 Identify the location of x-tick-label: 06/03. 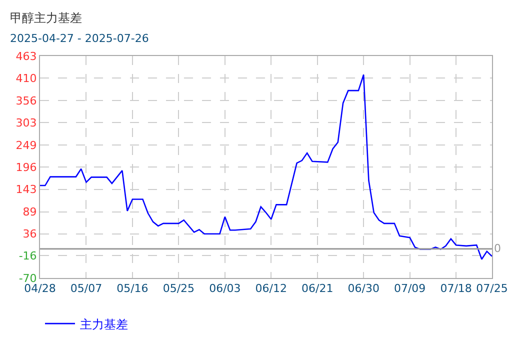
(225, 289).